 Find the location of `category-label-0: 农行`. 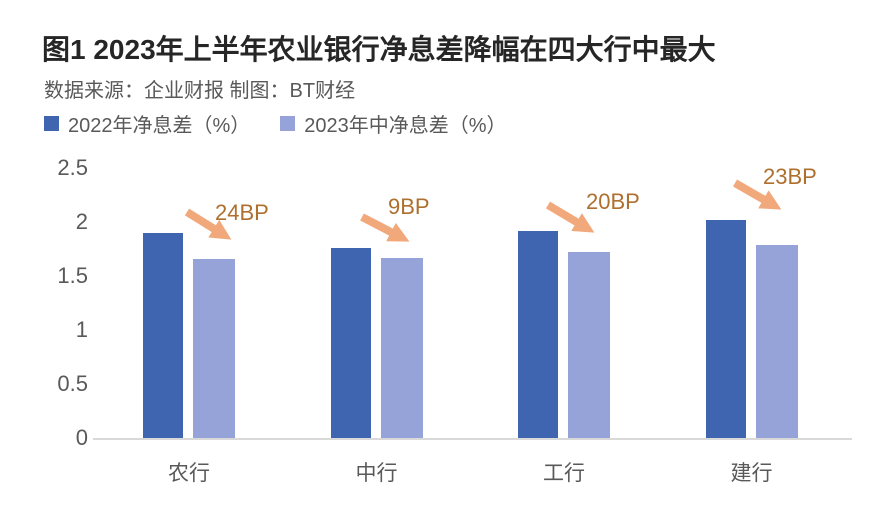

category-label-0: 农行 is located at coordinates (189, 473).